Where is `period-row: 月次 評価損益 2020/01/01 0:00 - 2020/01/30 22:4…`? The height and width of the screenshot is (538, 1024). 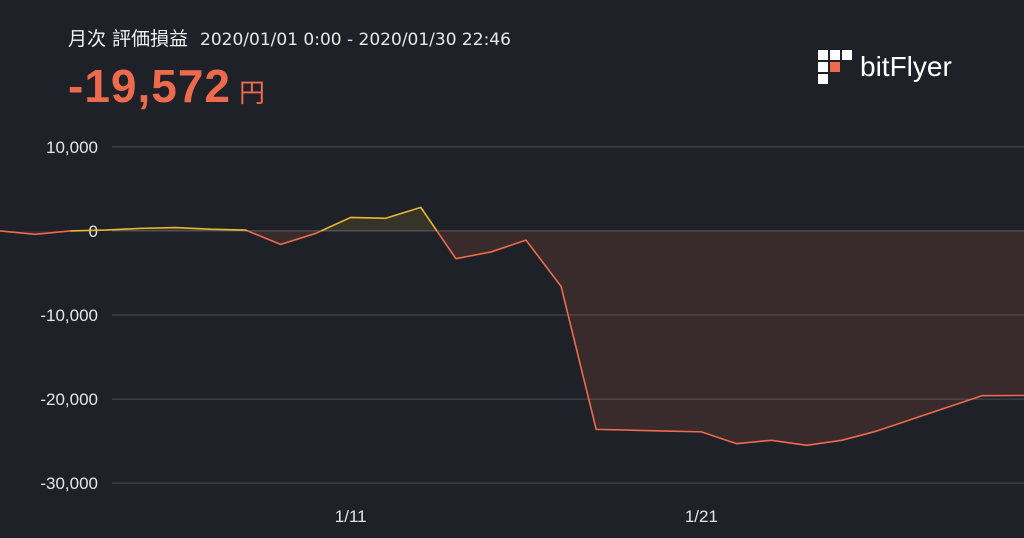 period-row: 月次 評価損益 2020/01/01 0:00 - 2020/01/30 22:4… is located at coordinates (289, 37).